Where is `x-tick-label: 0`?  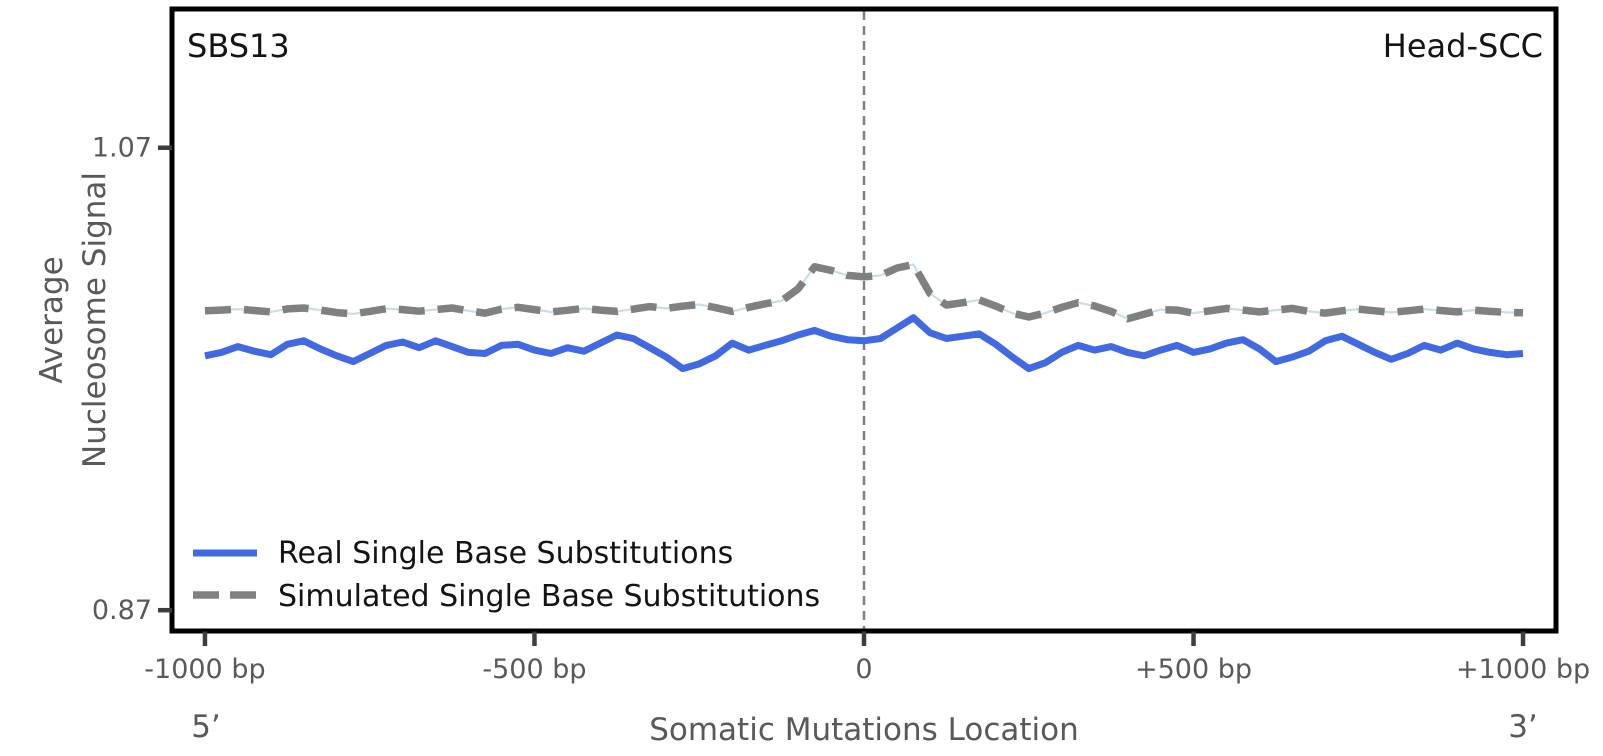 x-tick-label: 0 is located at coordinates (863, 669).